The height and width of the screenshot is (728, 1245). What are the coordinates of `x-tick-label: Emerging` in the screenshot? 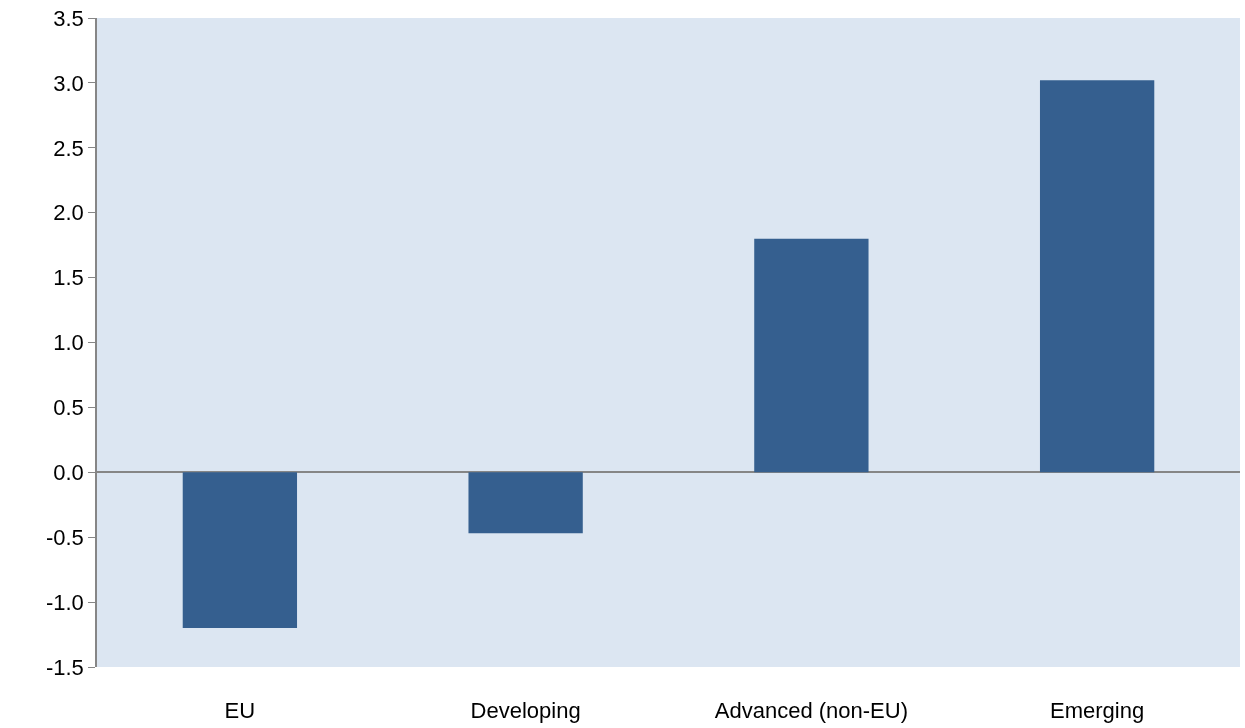 It's located at (1097, 710).